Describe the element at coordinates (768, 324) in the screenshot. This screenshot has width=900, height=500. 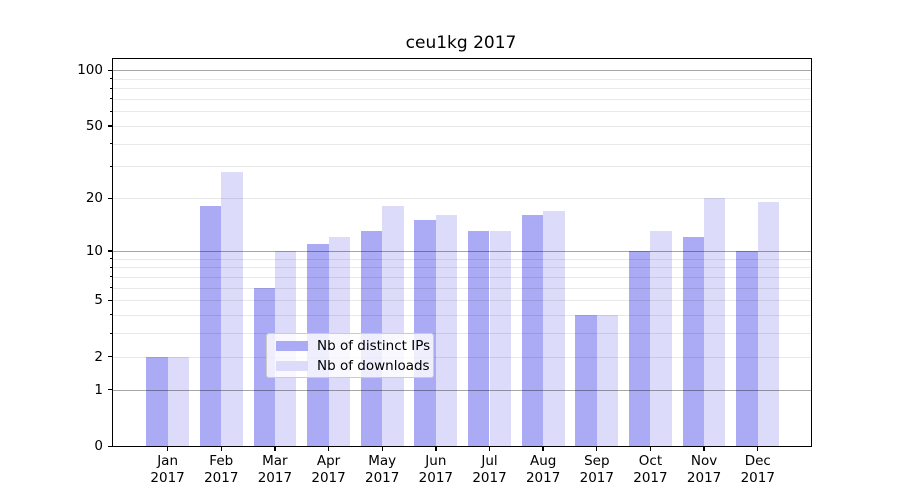
I see `bar-downloads-dec` at that location.